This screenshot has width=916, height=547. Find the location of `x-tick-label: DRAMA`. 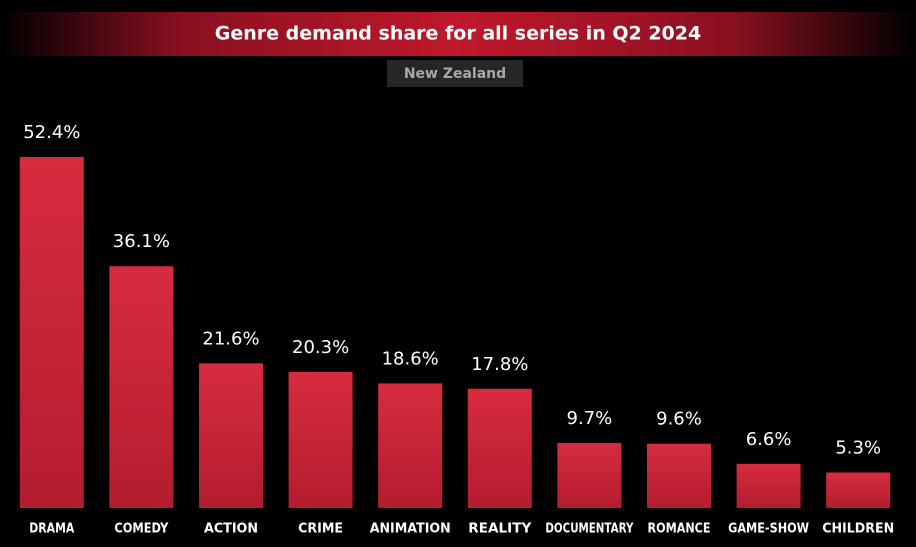

x-tick-label: DRAMA is located at coordinates (51, 529).